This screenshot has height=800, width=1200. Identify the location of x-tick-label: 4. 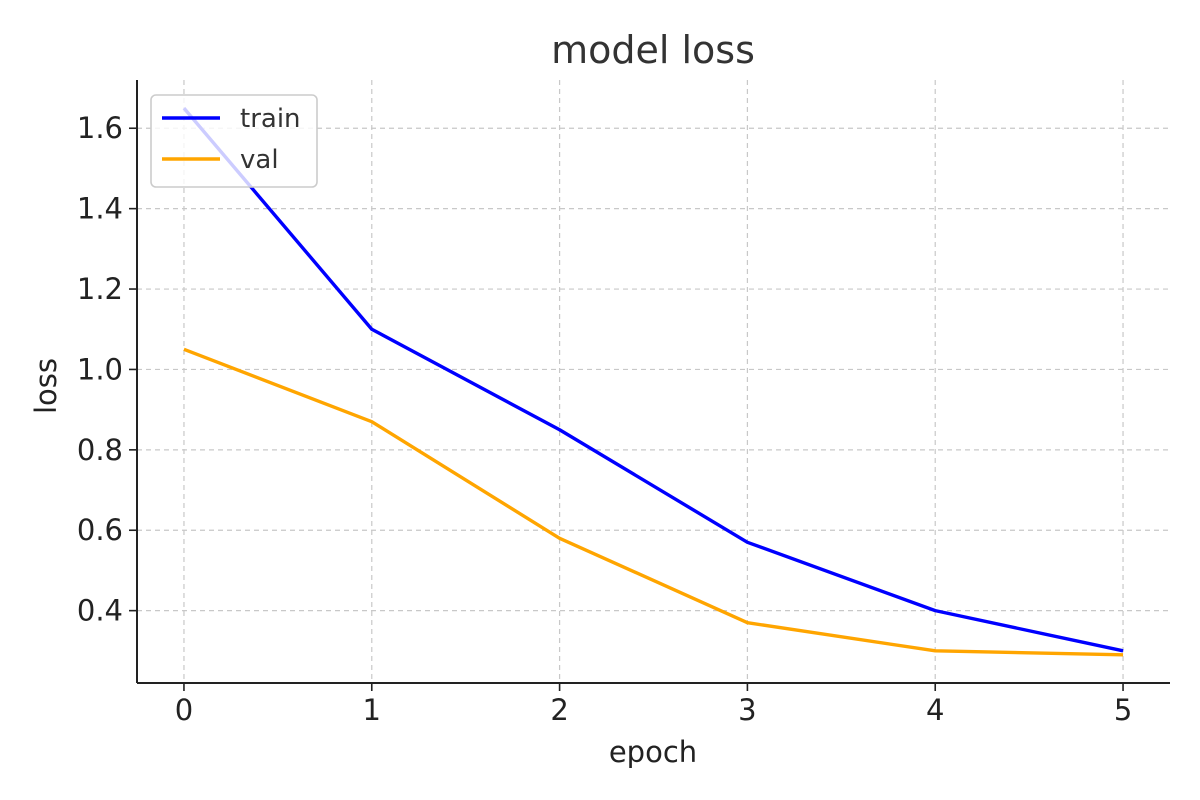
(935, 710).